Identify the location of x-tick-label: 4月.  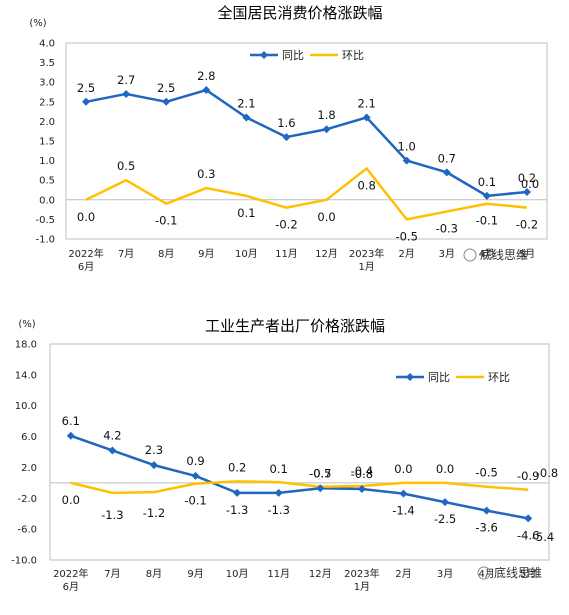
(487, 254).